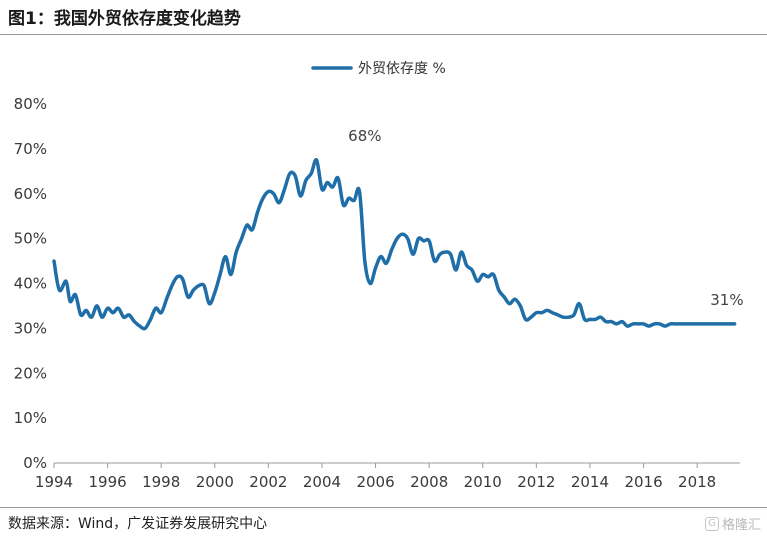  What do you see at coordinates (383, 507) in the screenshot?
I see `footer-divider` at bounding box center [383, 507].